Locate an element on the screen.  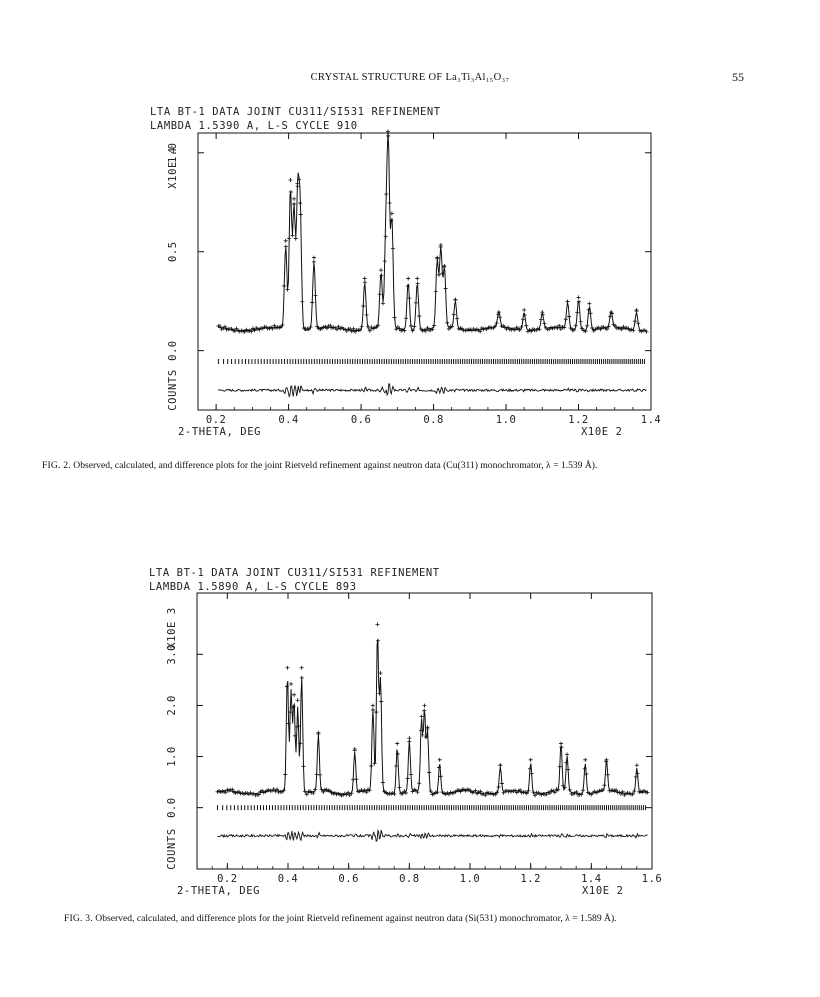
x-tick-label: 1.0 is located at coordinates (470, 879).